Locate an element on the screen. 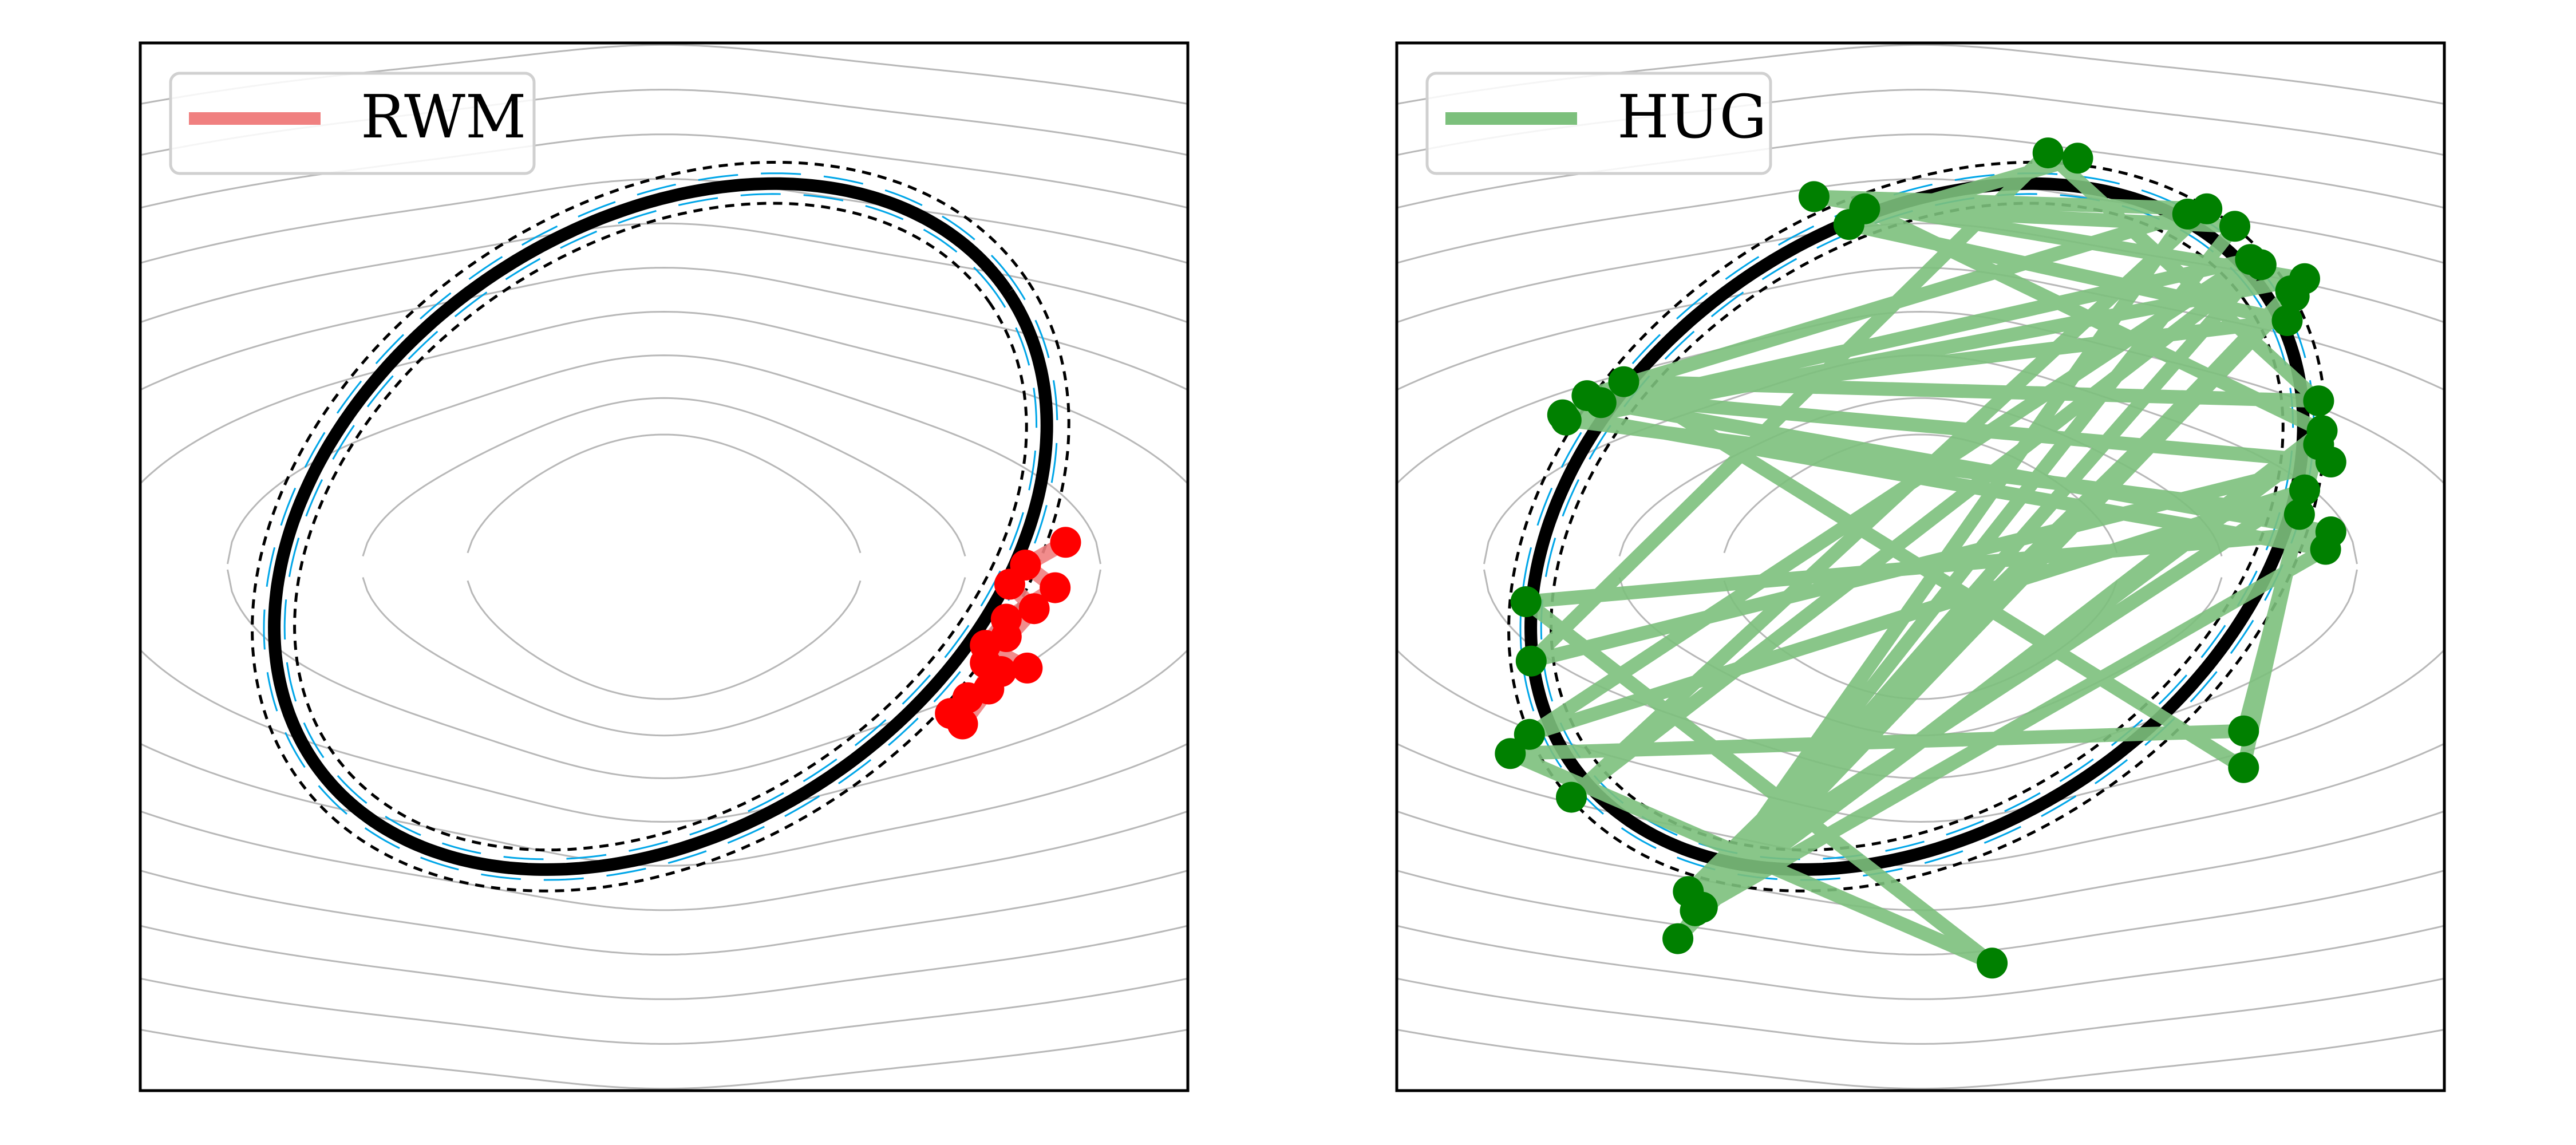 This screenshot has height=1145, width=2576. hug-legend-label: HUG is located at coordinates (1692, 117).